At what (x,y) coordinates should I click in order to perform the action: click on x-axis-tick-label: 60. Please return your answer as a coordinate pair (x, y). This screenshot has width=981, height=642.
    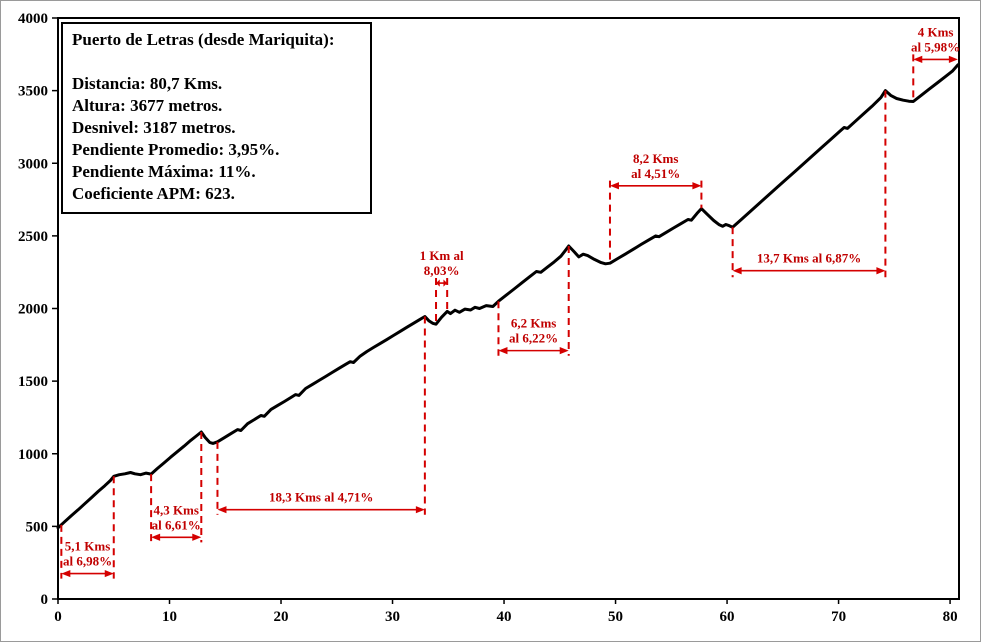
    Looking at the image, I should click on (727, 617).